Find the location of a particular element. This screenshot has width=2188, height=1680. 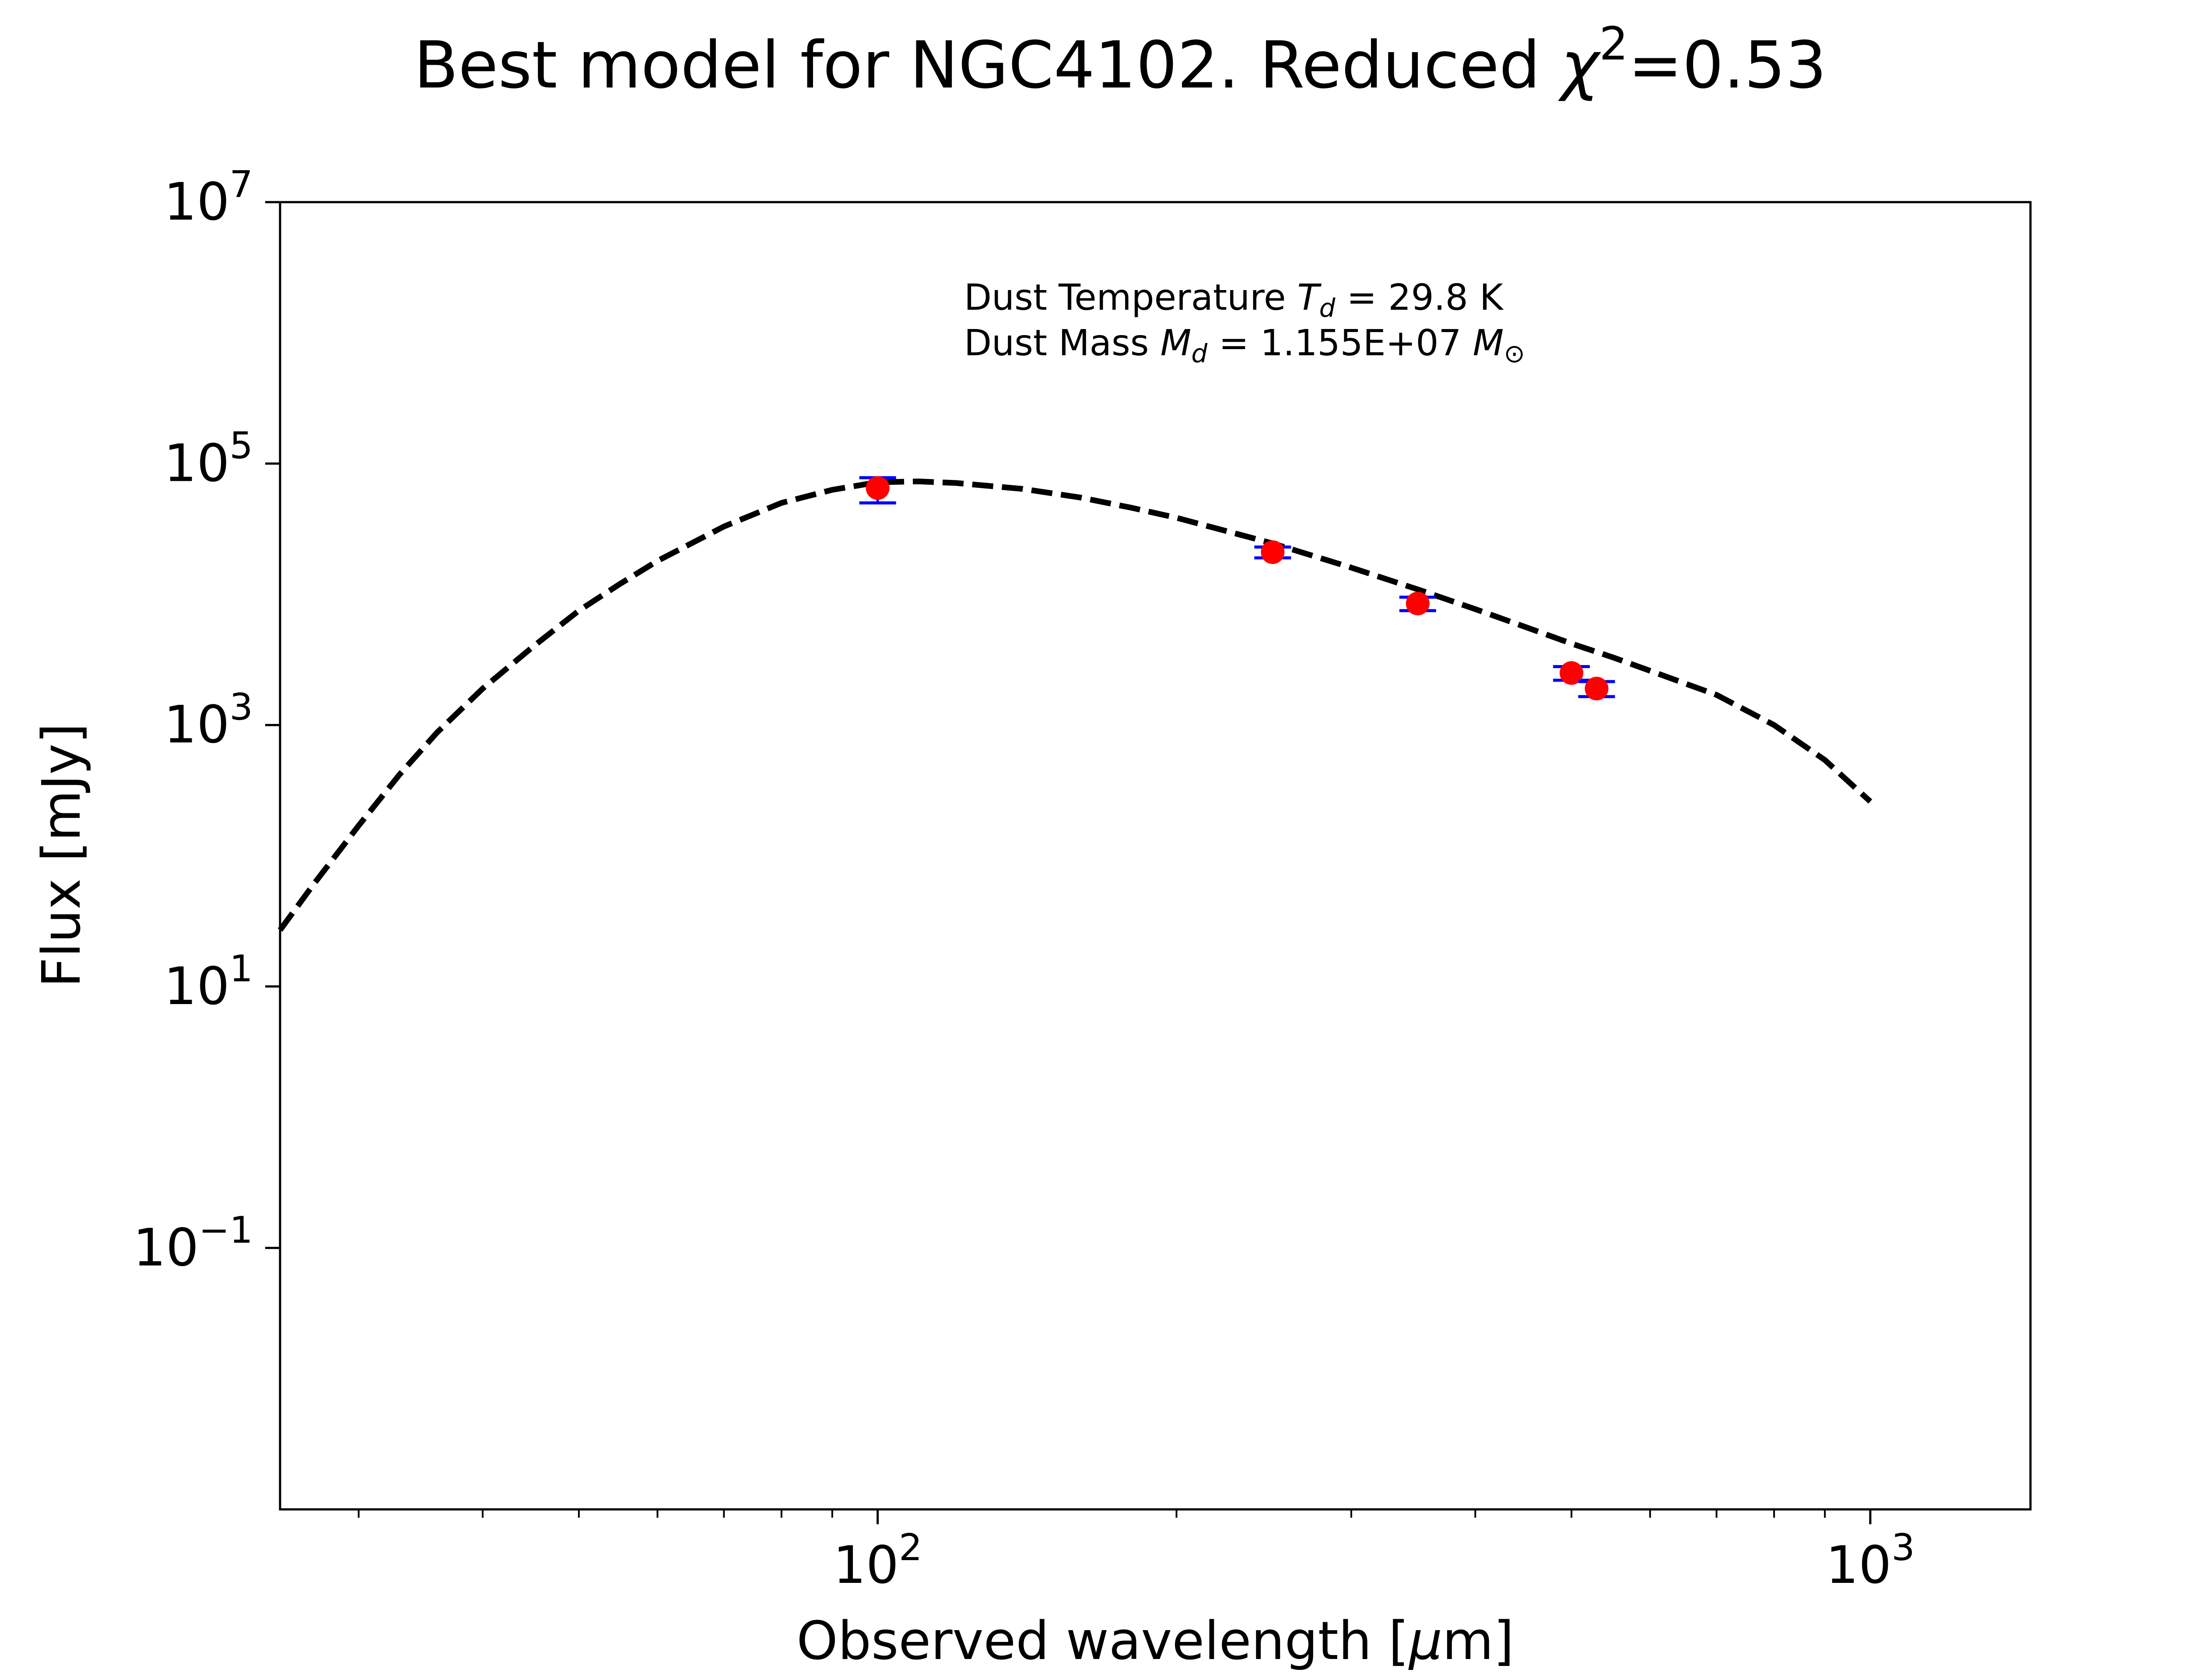

x-tick-label: 10² is located at coordinates (877, 1560).